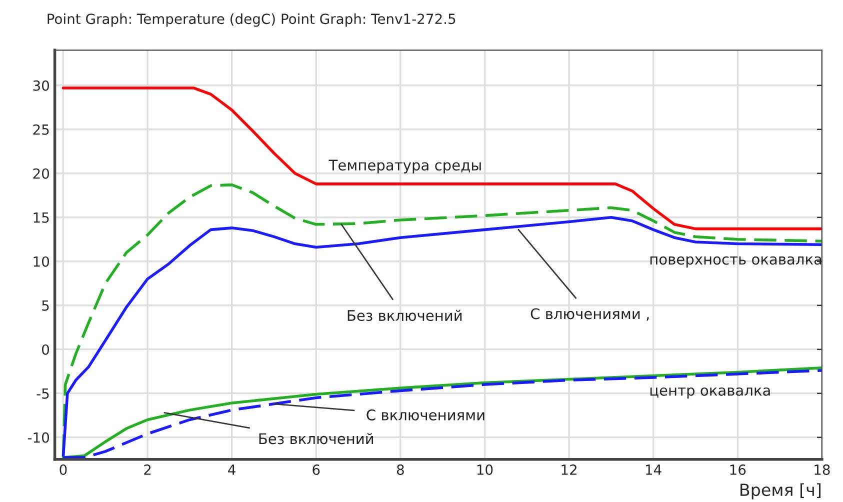 The height and width of the screenshot is (502, 843). Describe the element at coordinates (654, 469) in the screenshot. I see `x-tick-label: 14` at that location.